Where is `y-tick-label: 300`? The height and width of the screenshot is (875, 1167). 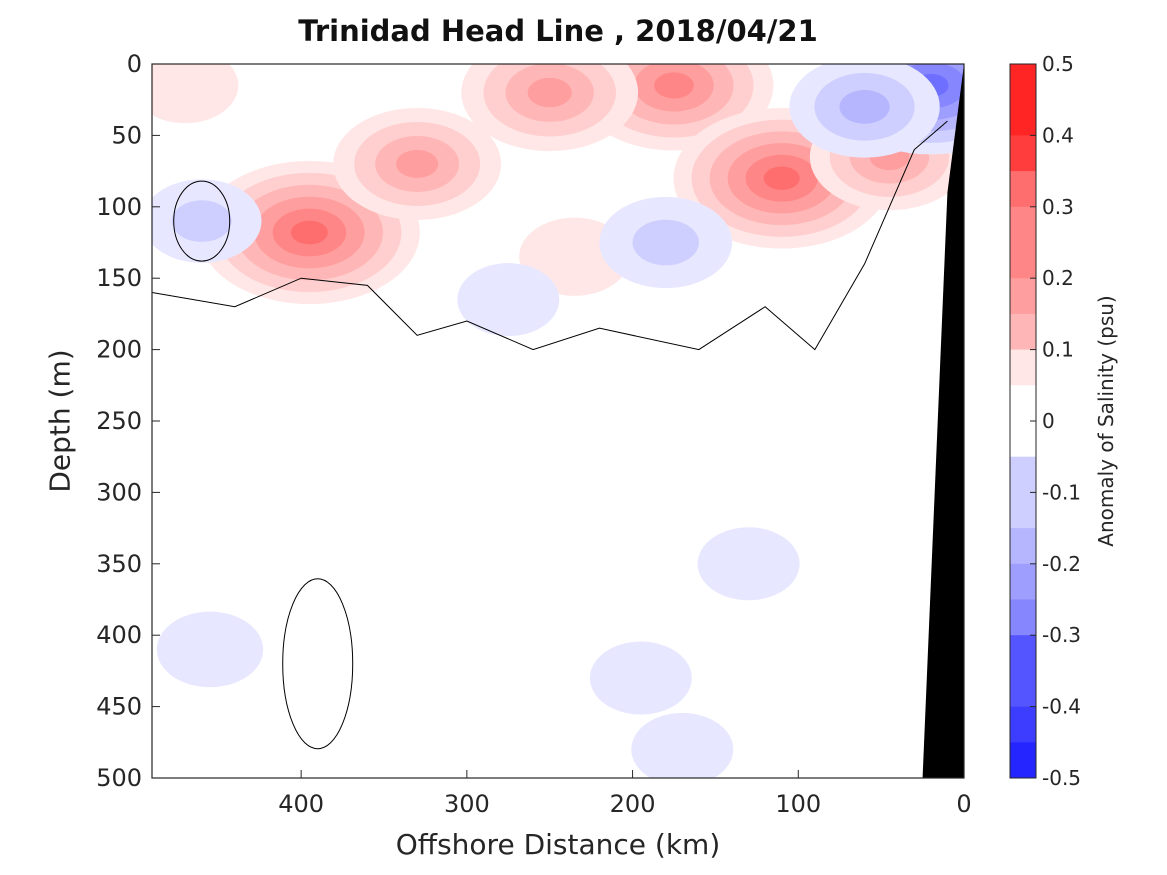
y-tick-label: 300 is located at coordinates (119, 492).